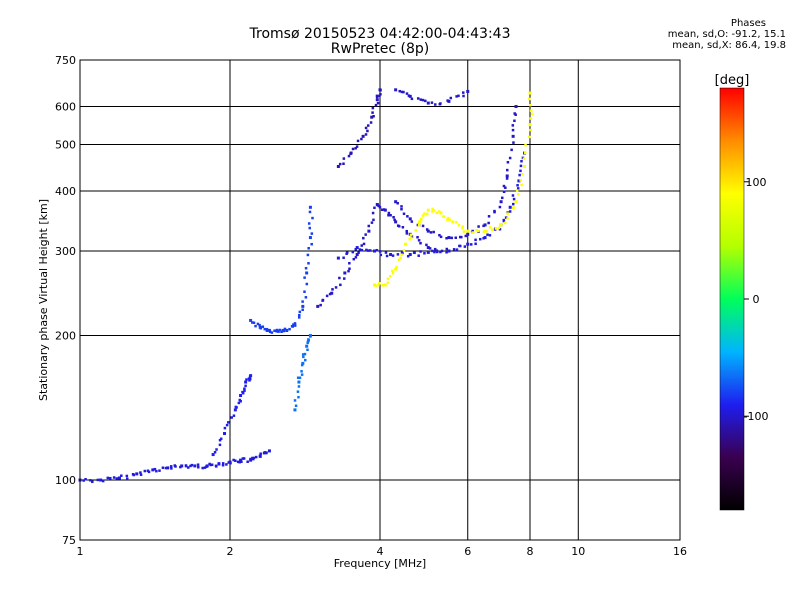 The height and width of the screenshot is (600, 800). I want to click on x-tick-label: 2, so click(230, 551).